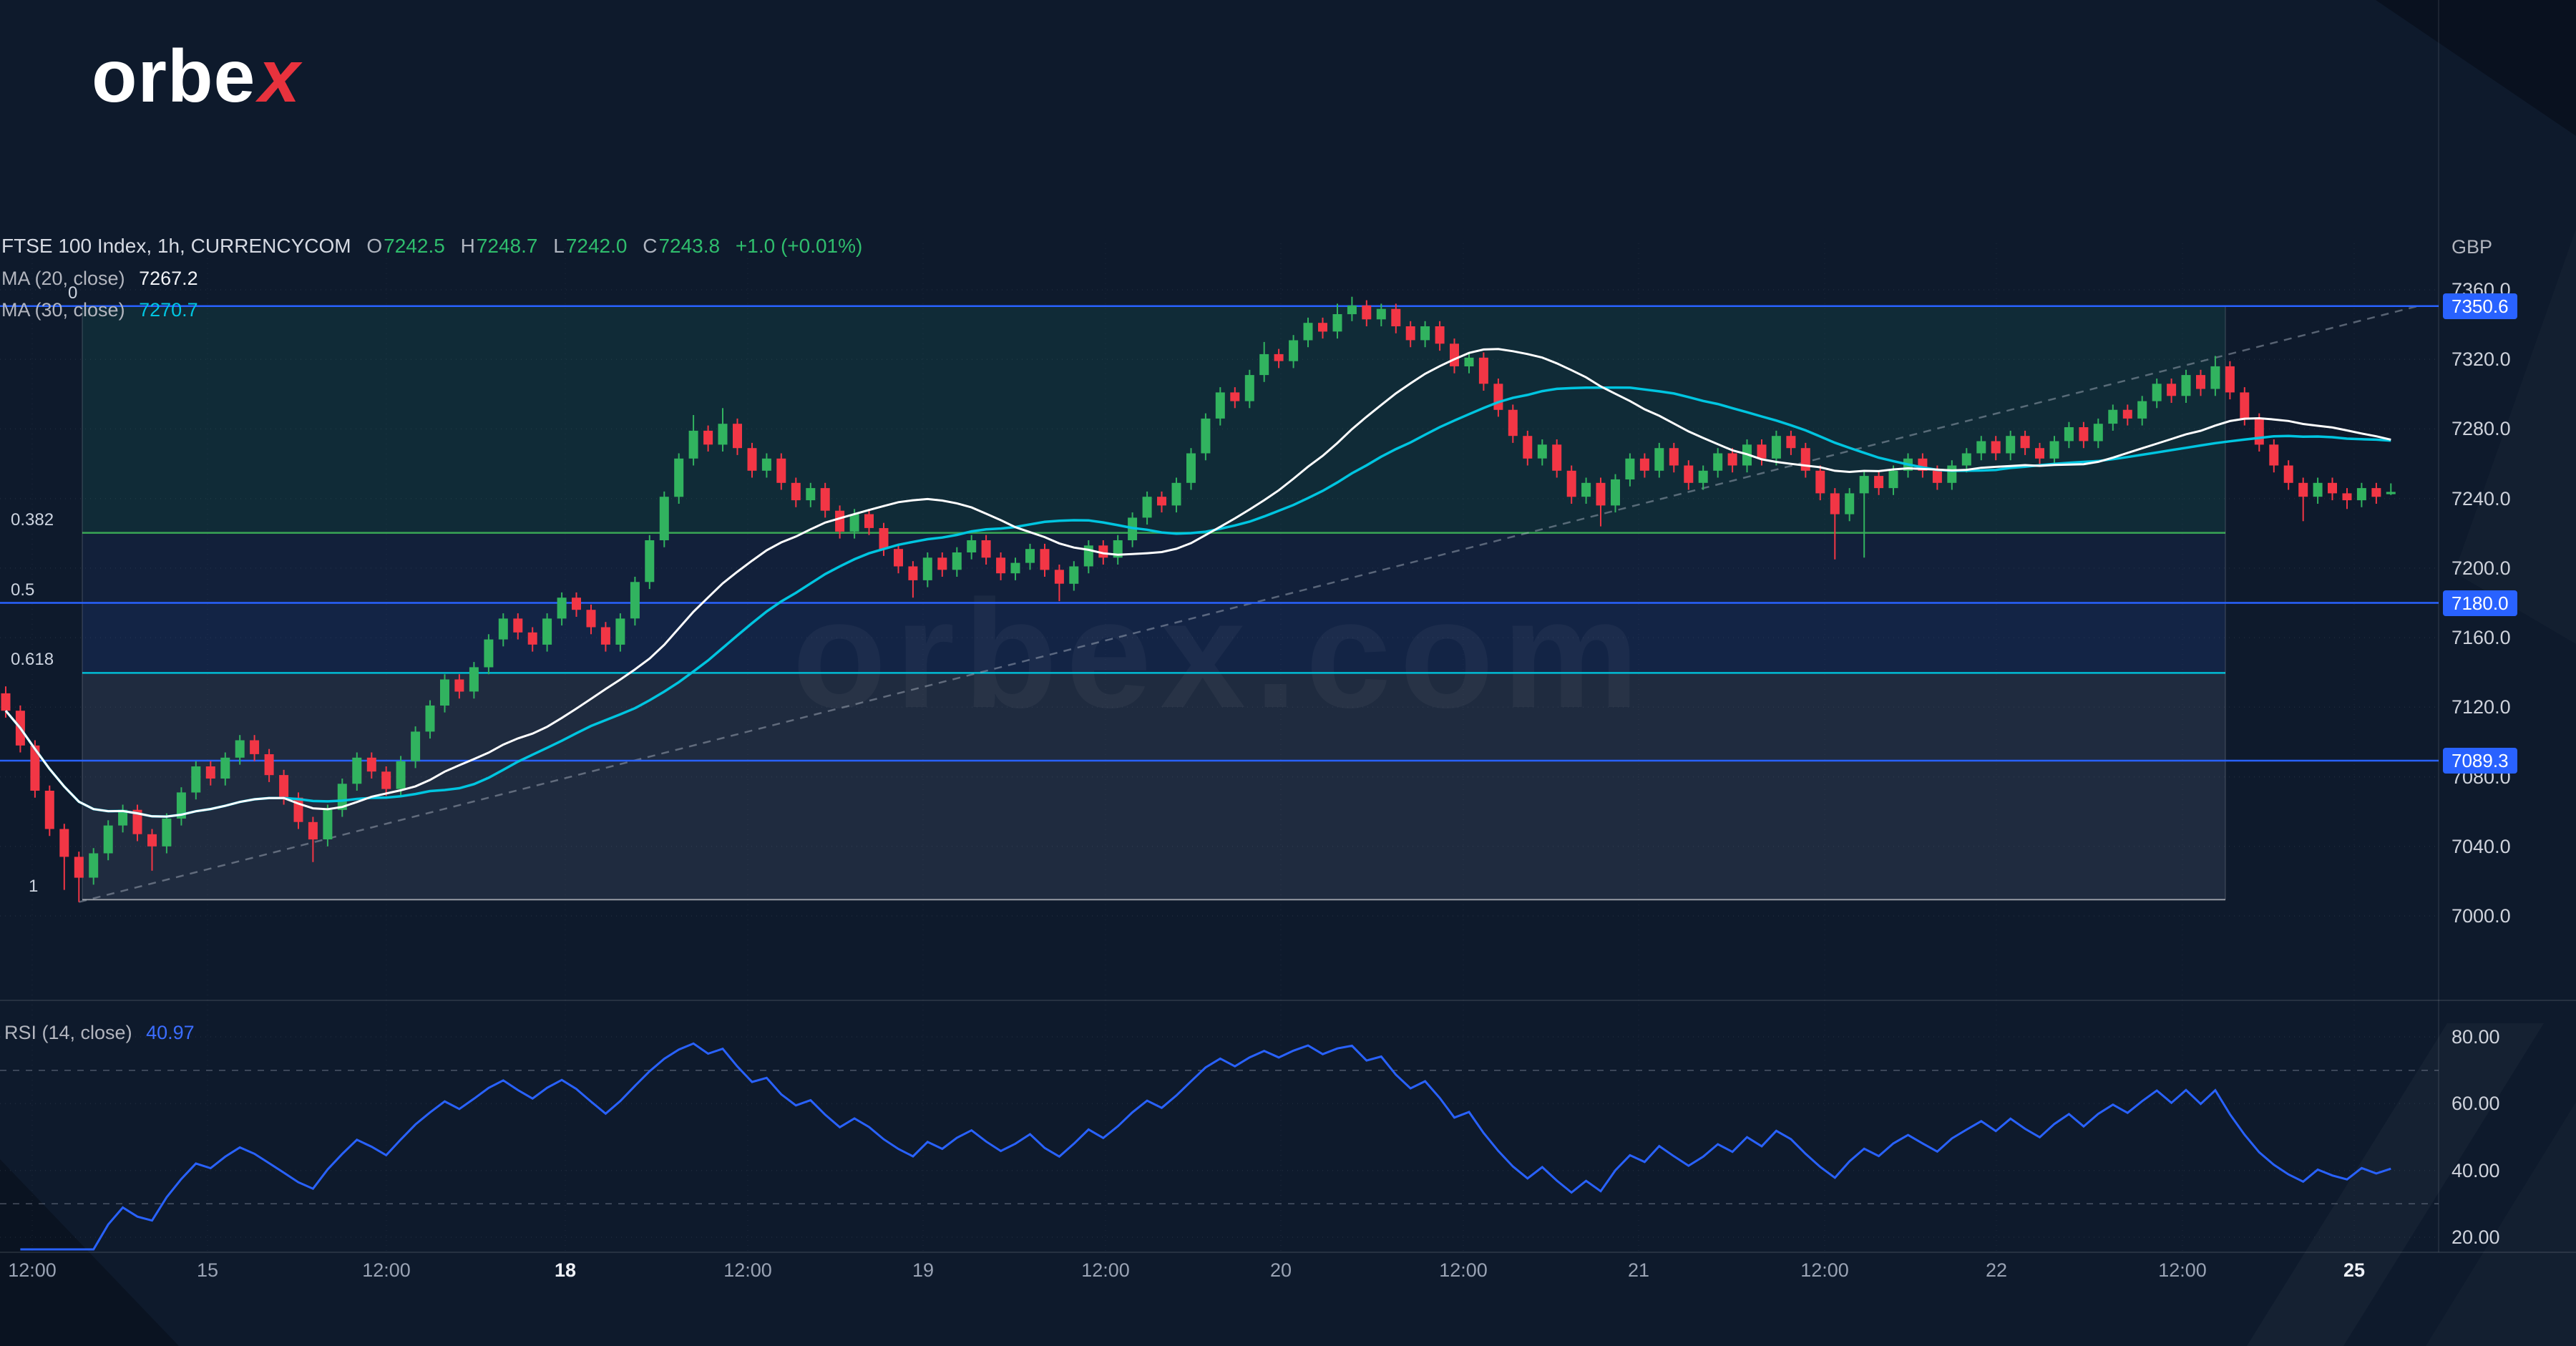 Image resolution: width=2576 pixels, height=1346 pixels. What do you see at coordinates (208, 1270) in the screenshot?
I see `time-tick: 15` at bounding box center [208, 1270].